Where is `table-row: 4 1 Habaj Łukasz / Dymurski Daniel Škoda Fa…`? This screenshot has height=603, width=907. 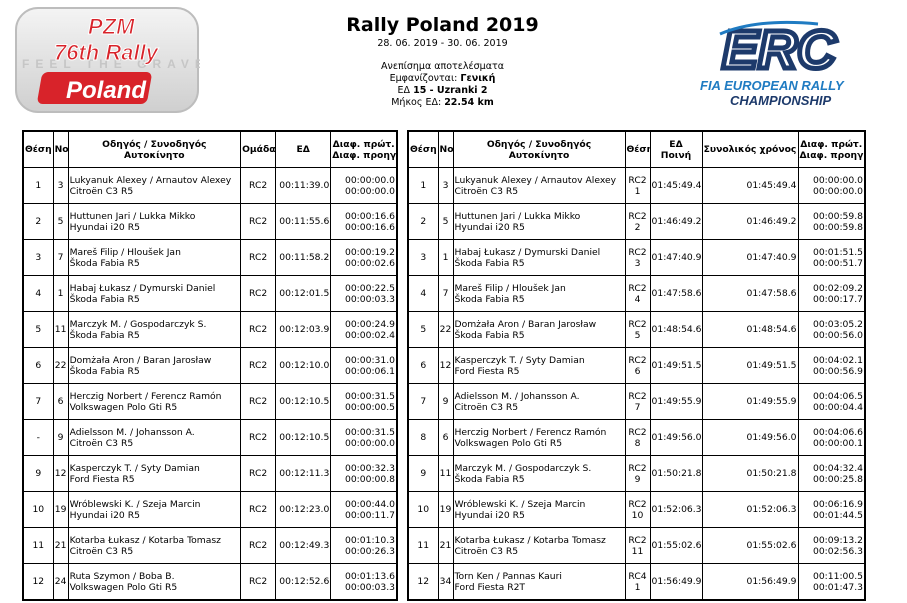 table-row: 4 1 Habaj Łukasz / Dymurski Daniel Škoda Fa… is located at coordinates (210, 293).